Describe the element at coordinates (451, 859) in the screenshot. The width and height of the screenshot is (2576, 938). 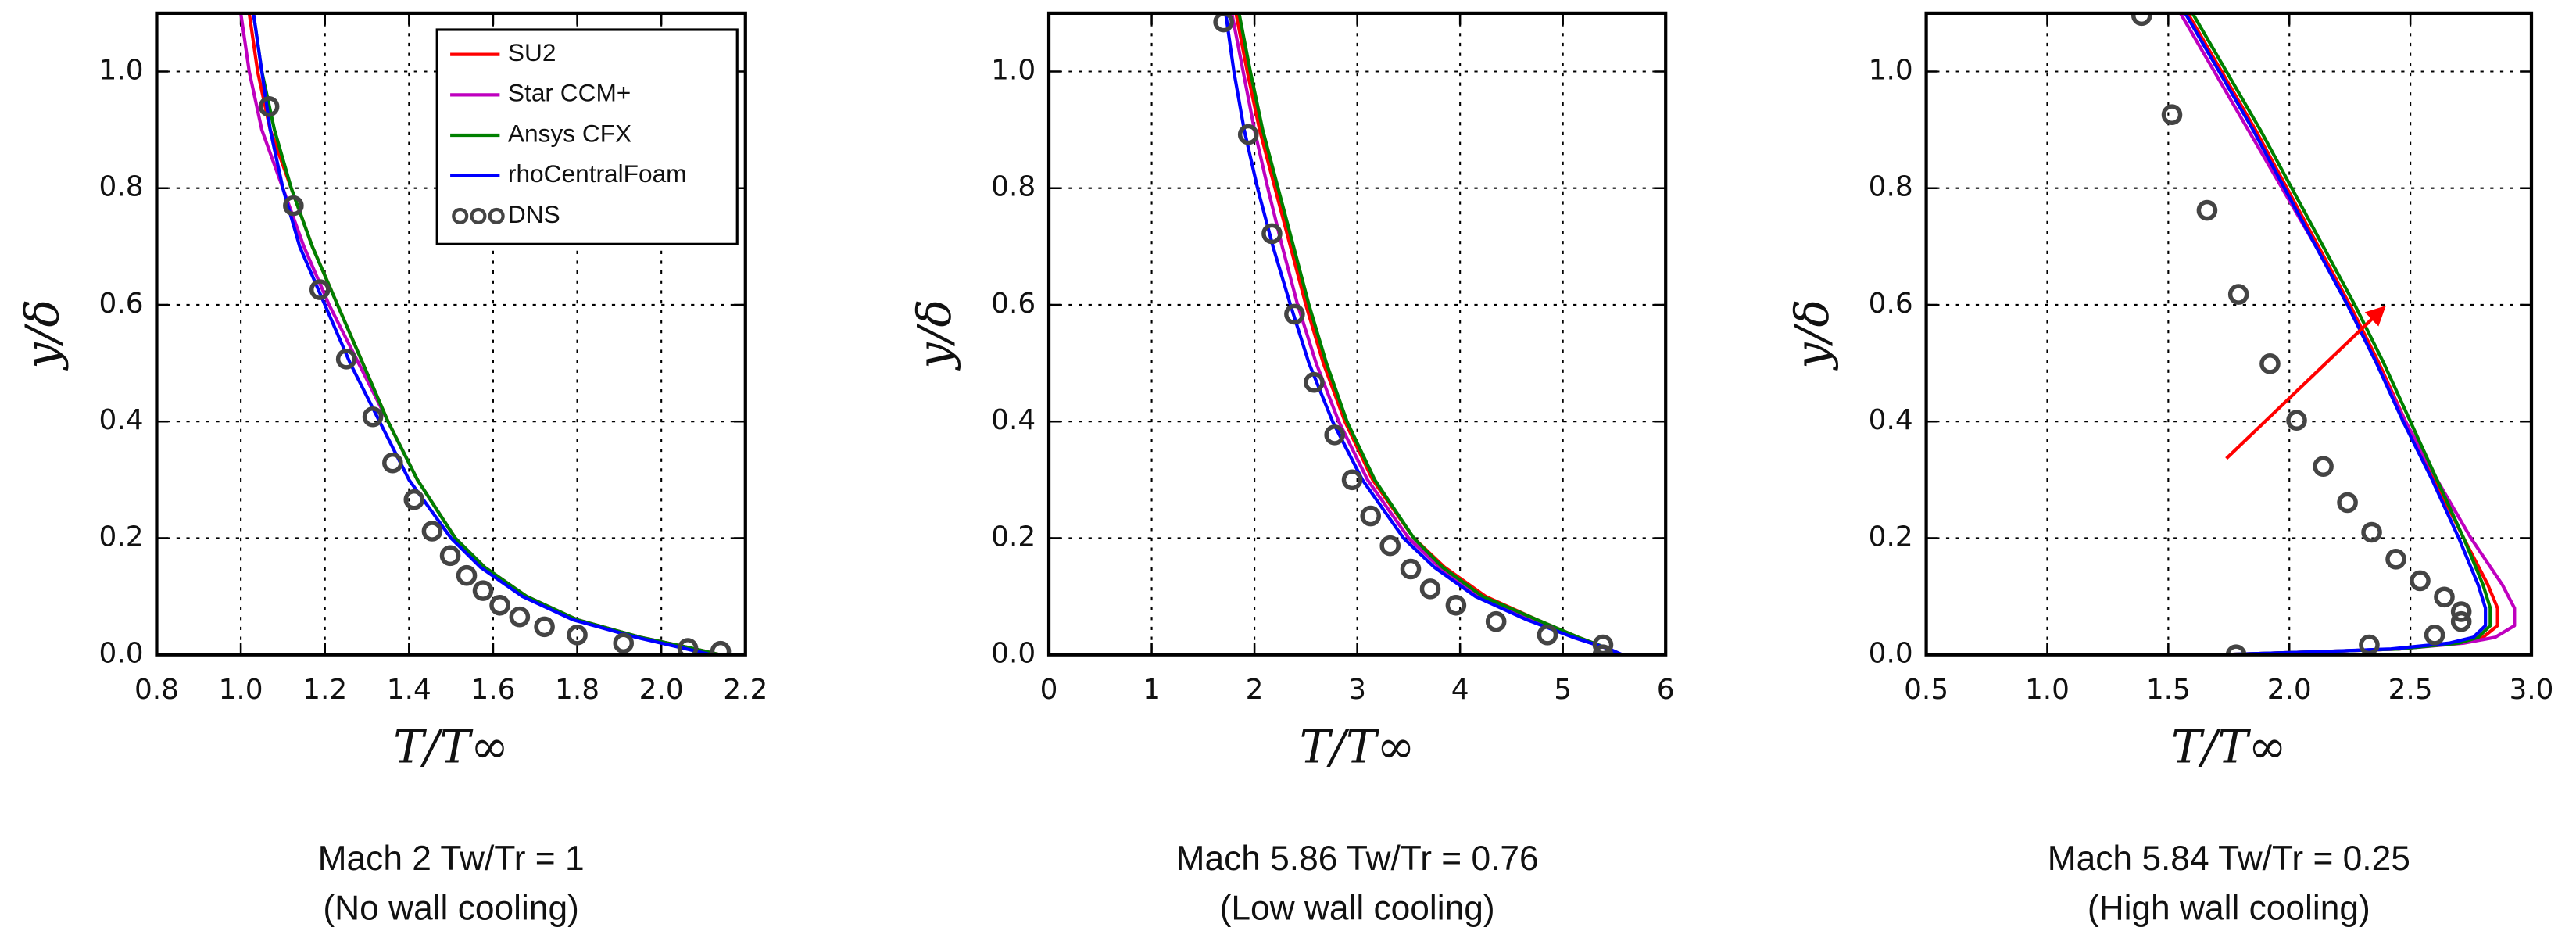
I see `caption: Mach 2 Tw/Tr = 1` at that location.